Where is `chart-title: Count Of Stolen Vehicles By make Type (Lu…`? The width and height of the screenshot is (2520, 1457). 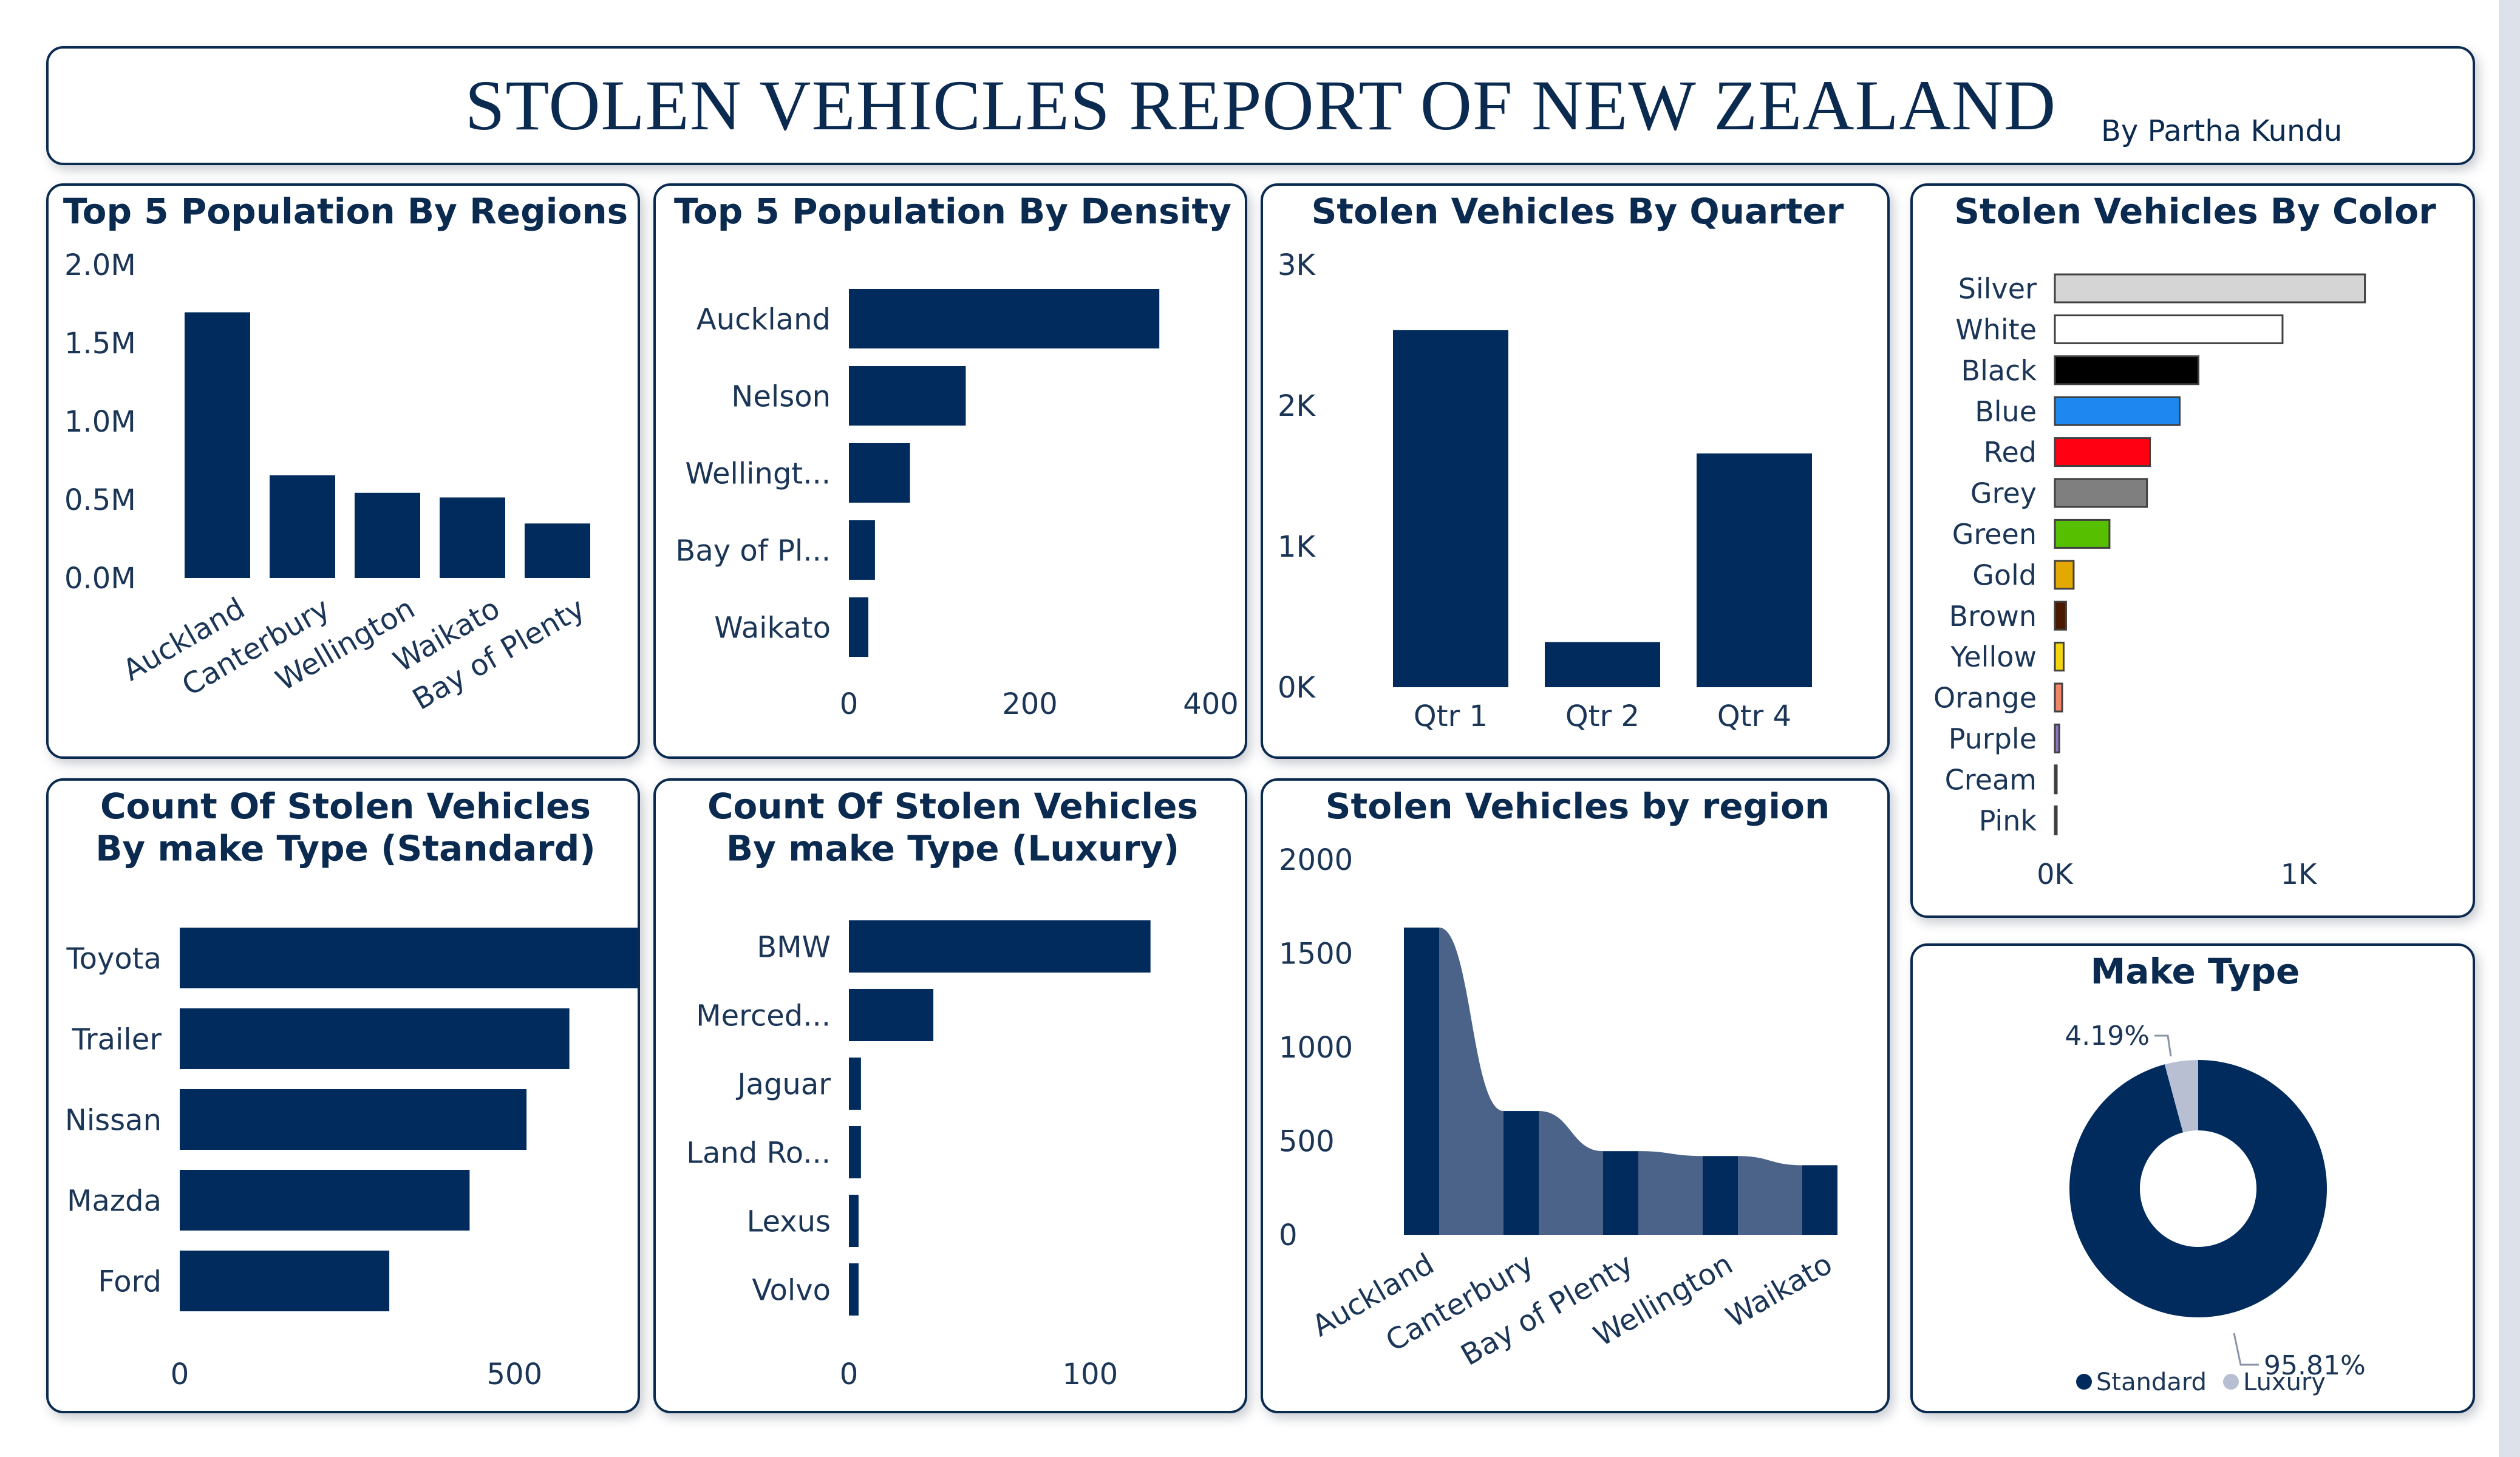
chart-title: Count Of Stolen Vehicles By make Type (Lu… is located at coordinates (952, 827).